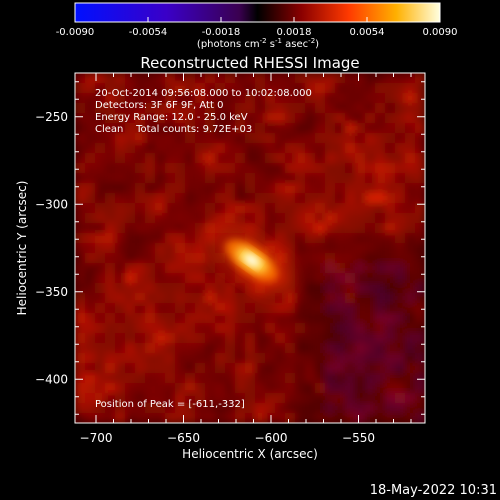  Describe the element at coordinates (250, 454) in the screenshot. I see `x-axis-label: Heliocentric X (arcsec)` at that location.